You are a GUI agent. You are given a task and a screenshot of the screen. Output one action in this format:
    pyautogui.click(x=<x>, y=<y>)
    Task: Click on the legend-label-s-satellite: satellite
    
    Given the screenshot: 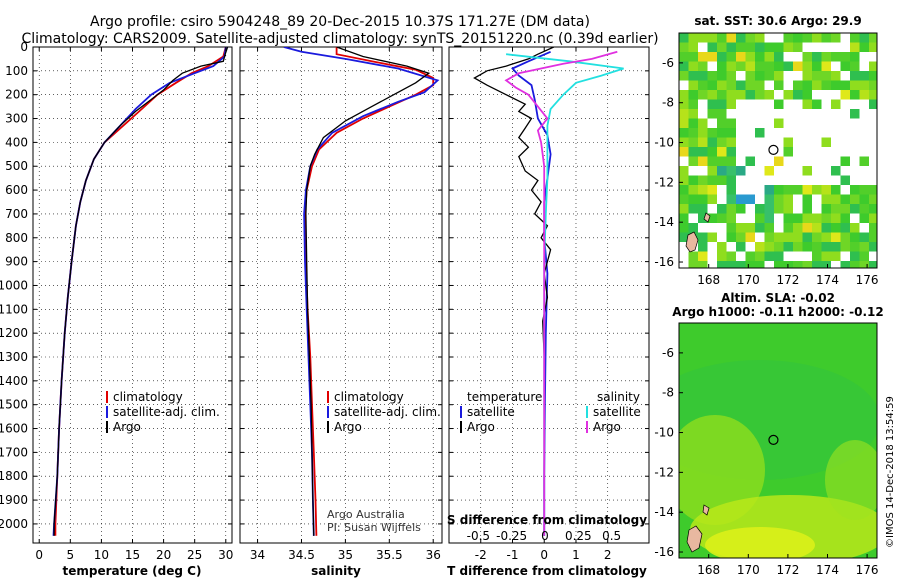 What is the action you would take?
    pyautogui.click(x=617, y=412)
    